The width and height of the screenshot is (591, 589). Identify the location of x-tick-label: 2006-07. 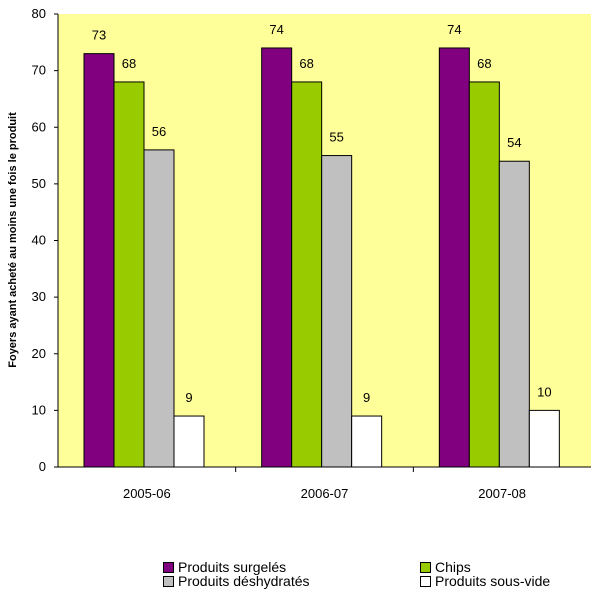
(325, 493).